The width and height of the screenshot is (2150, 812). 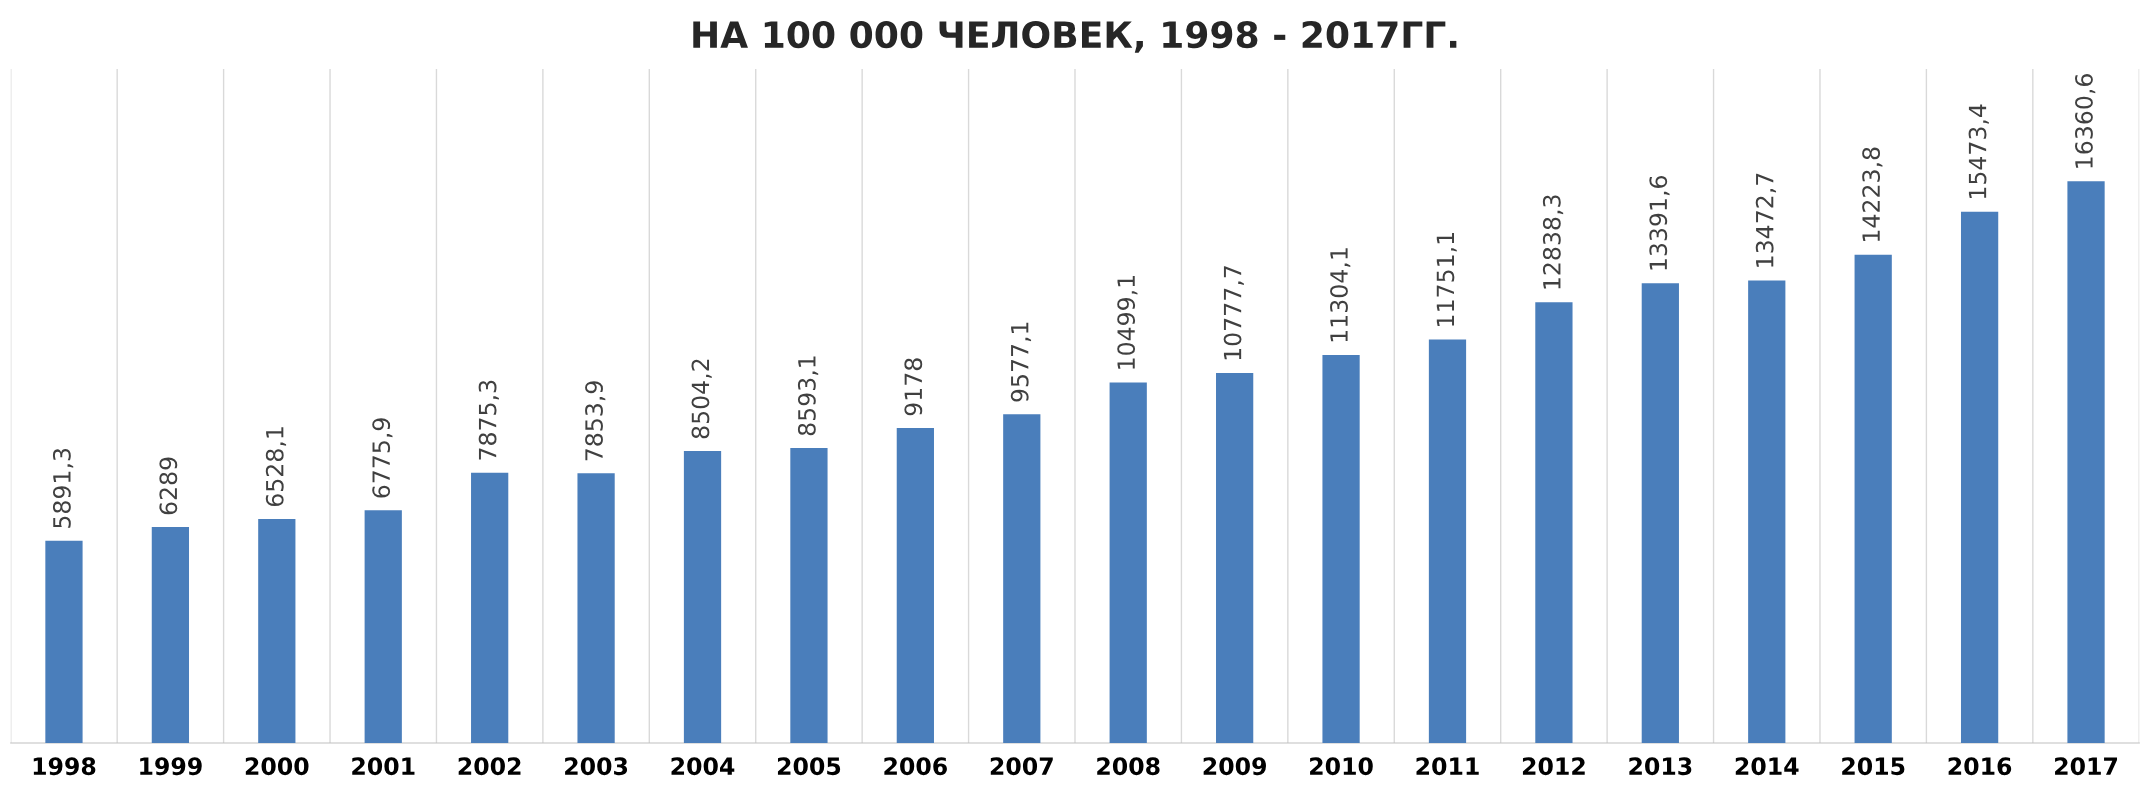 I want to click on data-label: 9577,1, so click(x=1021, y=362).